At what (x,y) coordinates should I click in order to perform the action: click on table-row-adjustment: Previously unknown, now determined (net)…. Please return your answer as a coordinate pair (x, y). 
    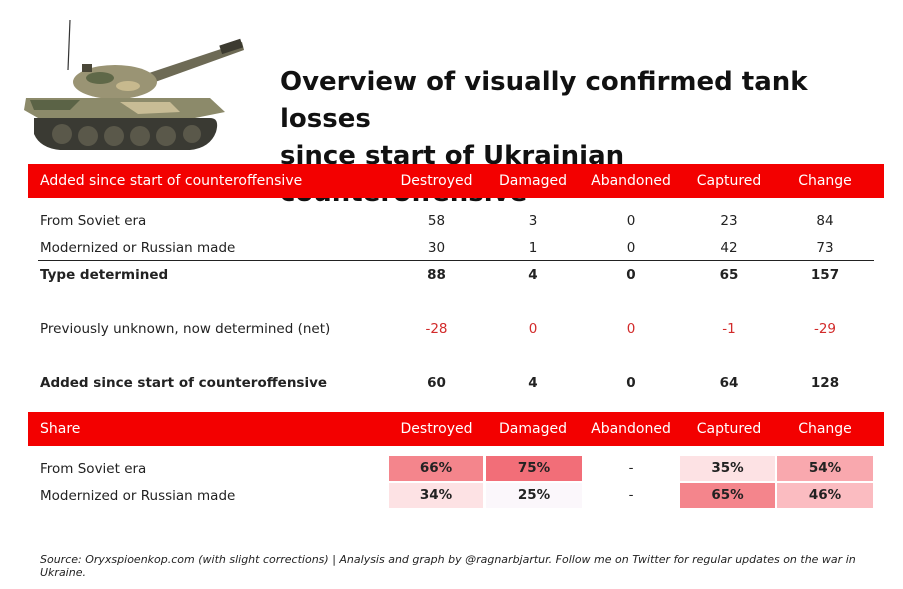
    Looking at the image, I should click on (456, 329).